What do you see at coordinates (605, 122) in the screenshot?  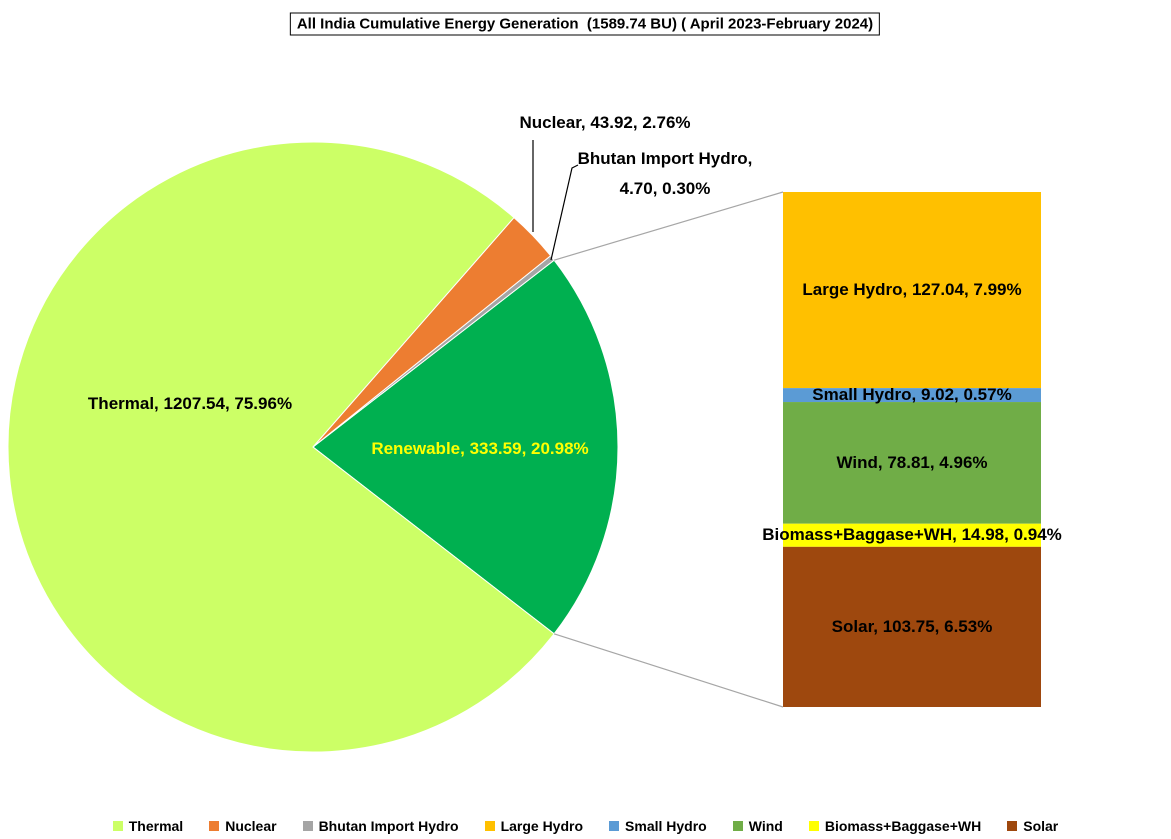 I see `data-label: Nuclear, 43.92, 2.76%` at bounding box center [605, 122].